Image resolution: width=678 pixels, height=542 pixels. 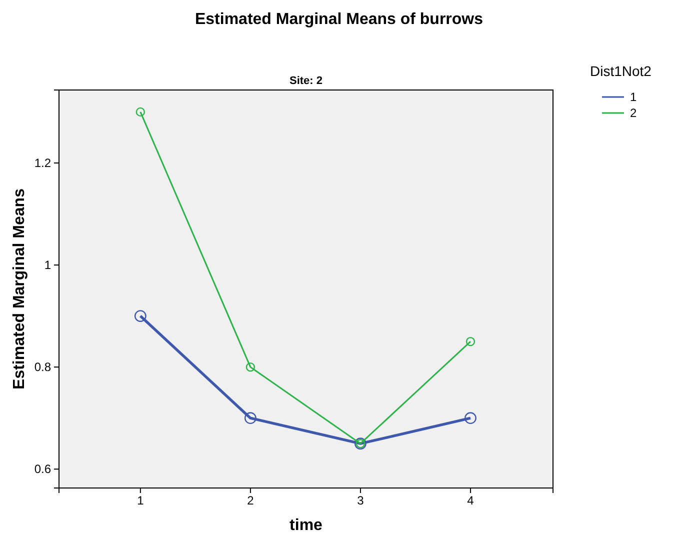 I want to click on chart-title: Estimated Marginal Means of burrows, so click(x=339, y=19).